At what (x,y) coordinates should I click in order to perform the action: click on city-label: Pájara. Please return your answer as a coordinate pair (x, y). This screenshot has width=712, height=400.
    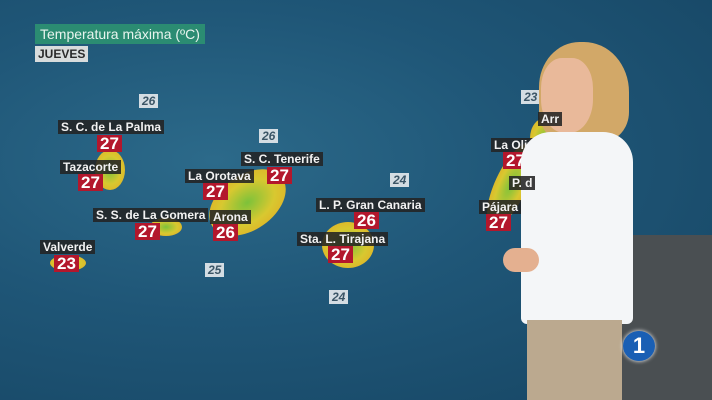
    Looking at the image, I should click on (500, 207).